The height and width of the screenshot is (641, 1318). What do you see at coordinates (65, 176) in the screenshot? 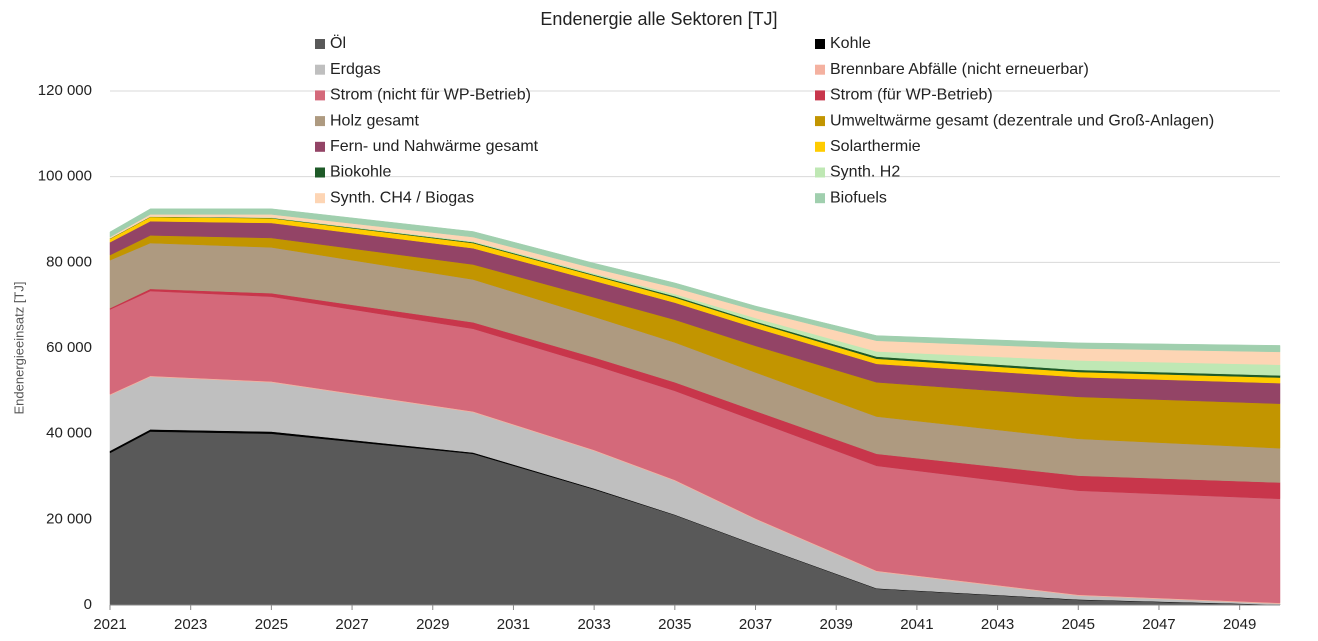
I see `y-tick-label: 100 000` at bounding box center [65, 176].